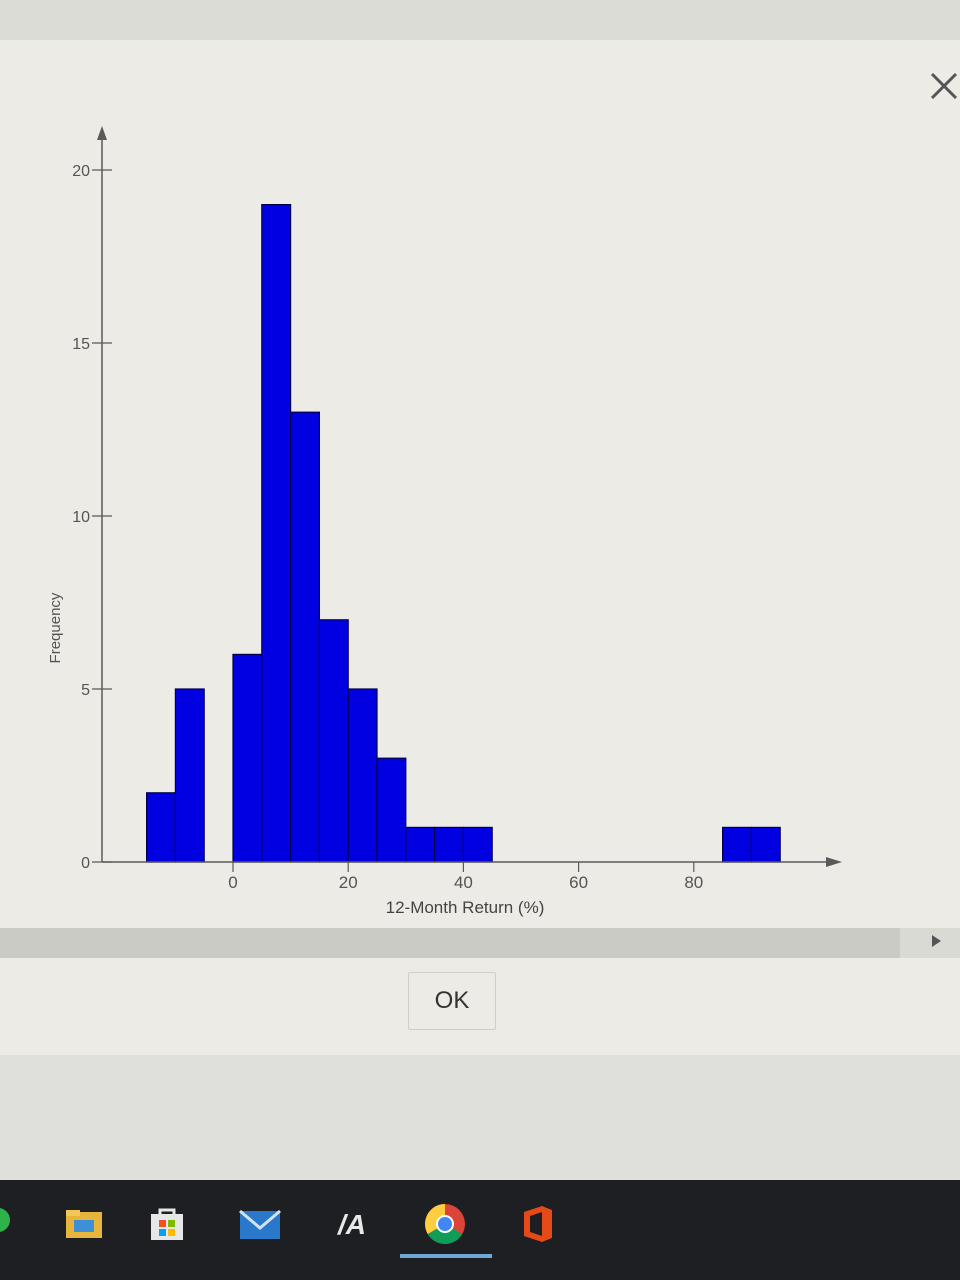  Describe the element at coordinates (260, 1224) in the screenshot. I see `mail-icon` at that location.